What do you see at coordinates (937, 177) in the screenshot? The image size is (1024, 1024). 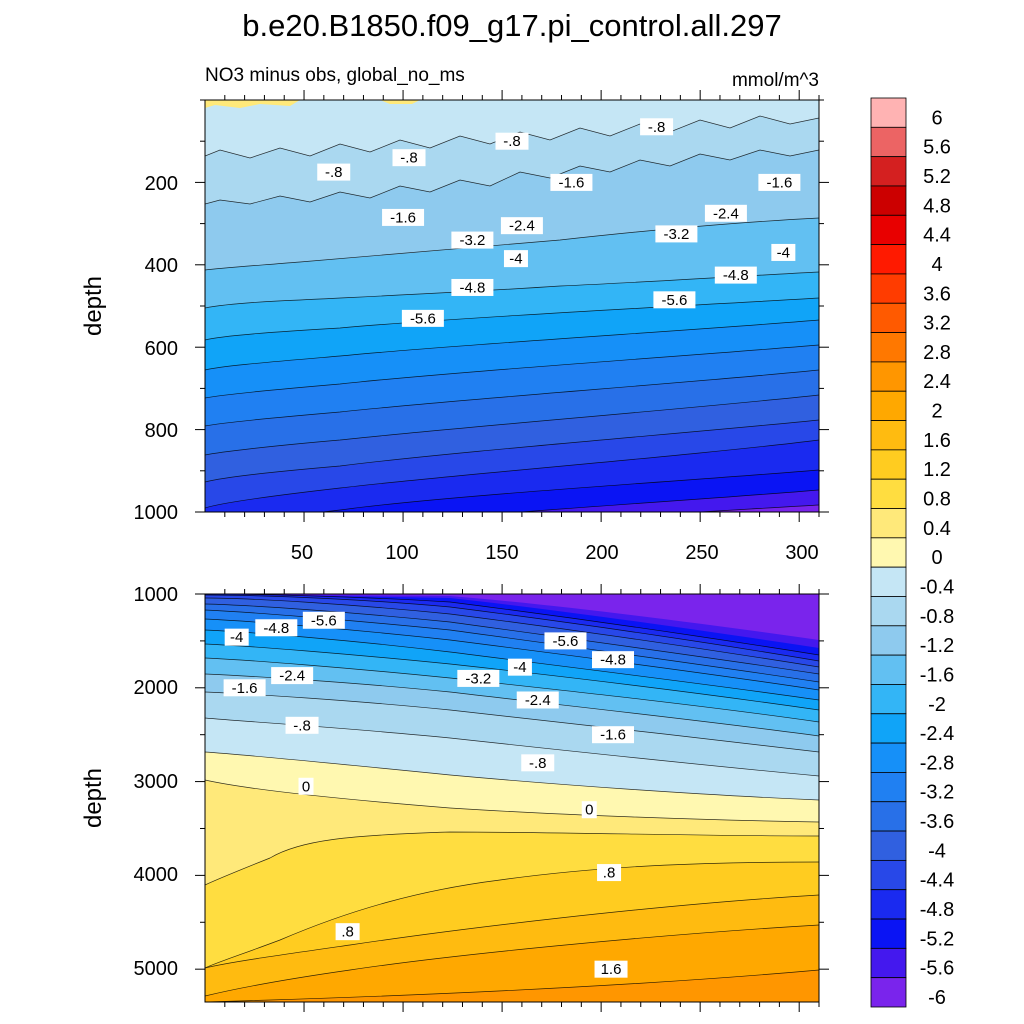 I see `colorbar-label: 5.2` at bounding box center [937, 177].